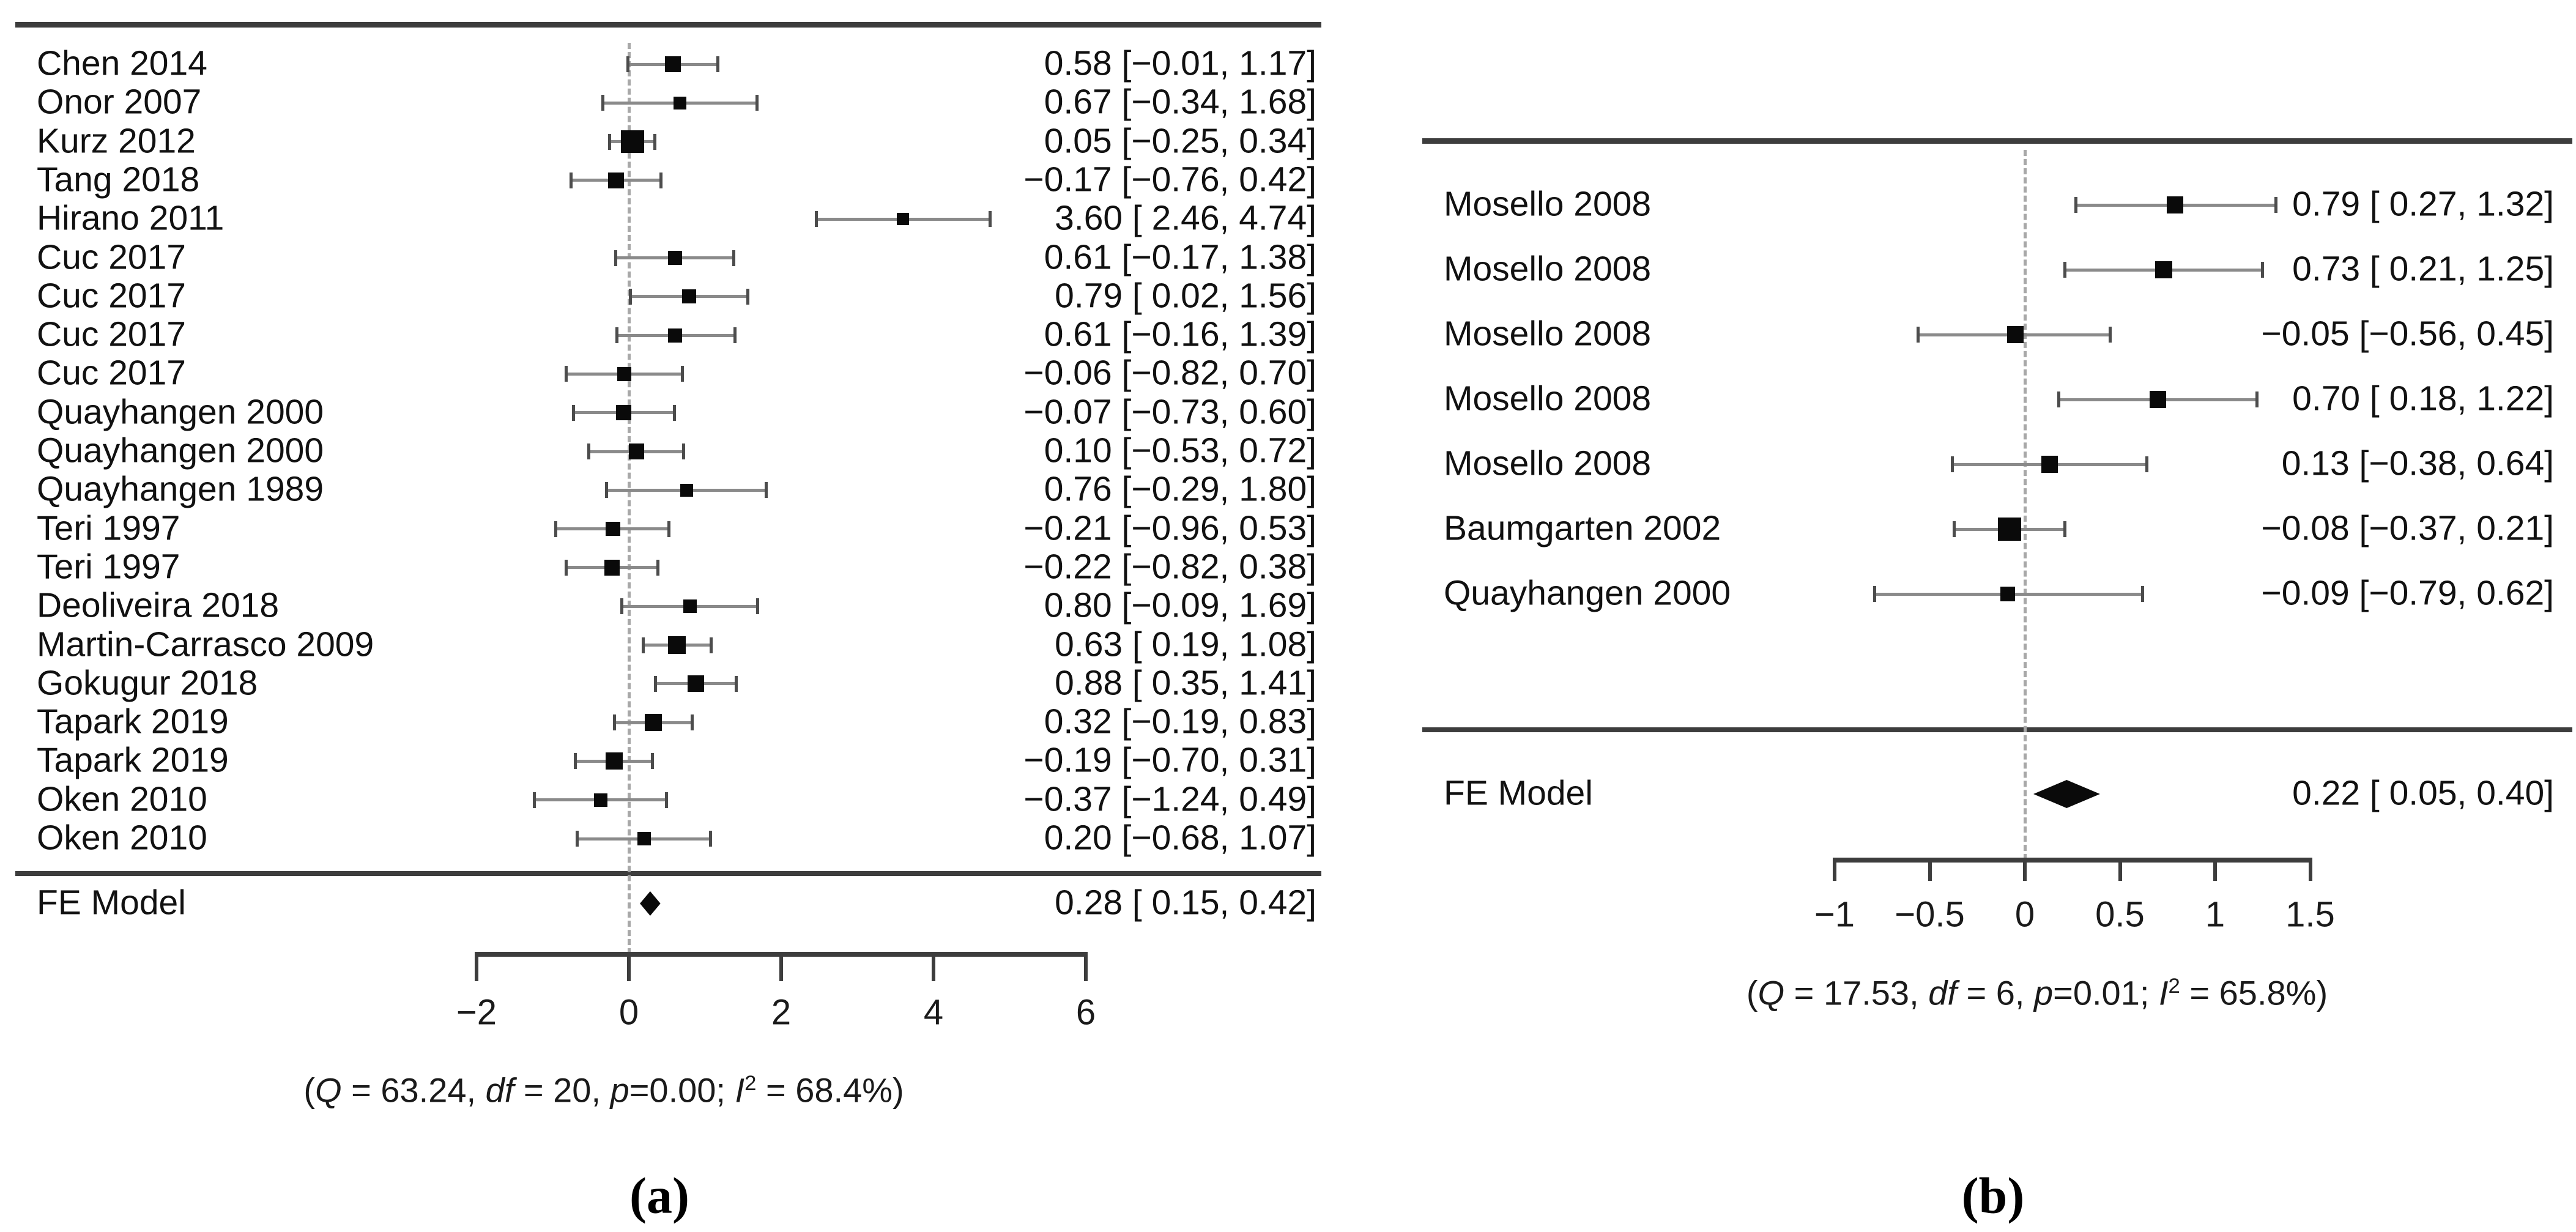  I want to click on estimate-text: 0.67 [−0.34, 1.68], so click(1180, 102).